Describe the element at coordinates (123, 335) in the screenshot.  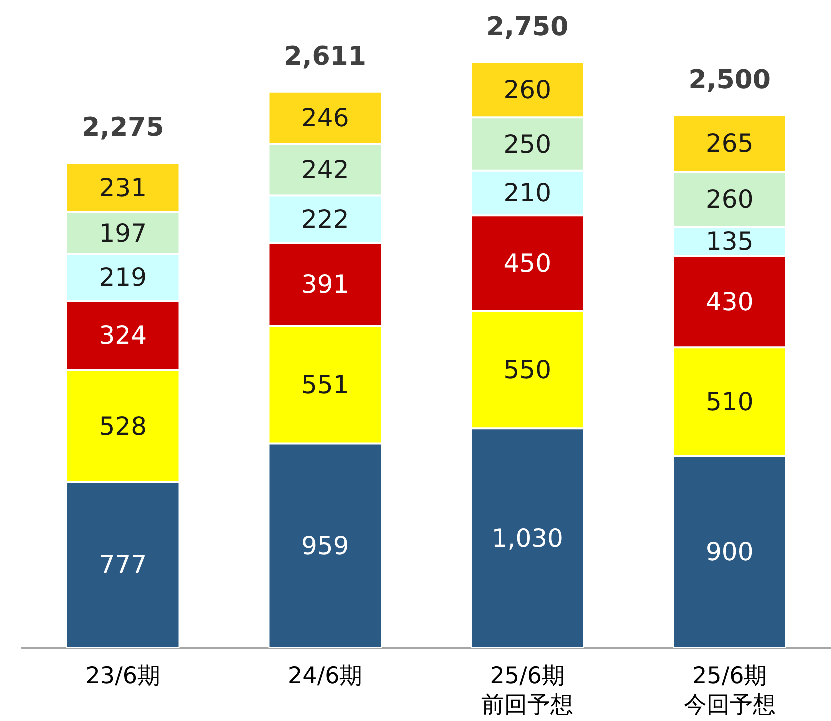
I see `data-label: 324` at that location.